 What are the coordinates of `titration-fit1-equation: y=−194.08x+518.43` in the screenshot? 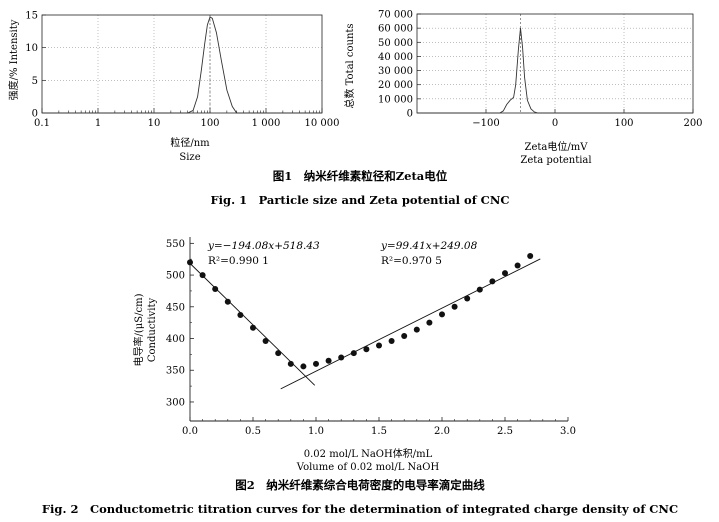 It's located at (263, 246).